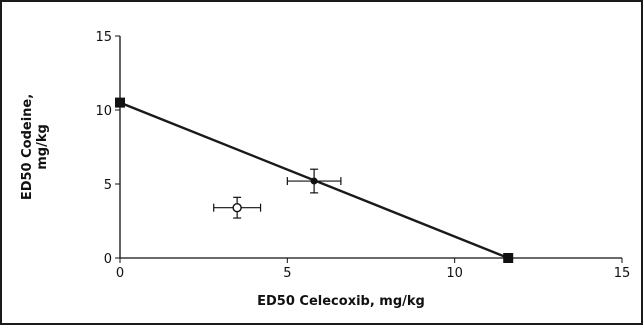  Describe the element at coordinates (341, 301) in the screenshot. I see `x-axis-title: ED50 Celecoxib, mg/kg` at that location.